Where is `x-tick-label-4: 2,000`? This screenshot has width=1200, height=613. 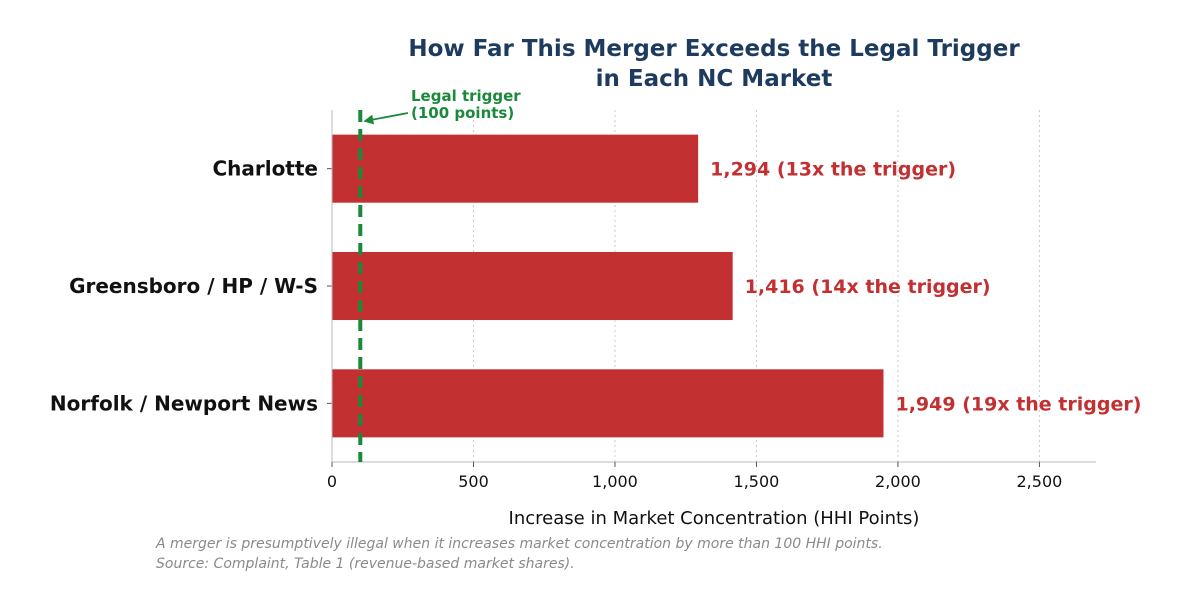 x-tick-label-4: 2,000 is located at coordinates (898, 481).